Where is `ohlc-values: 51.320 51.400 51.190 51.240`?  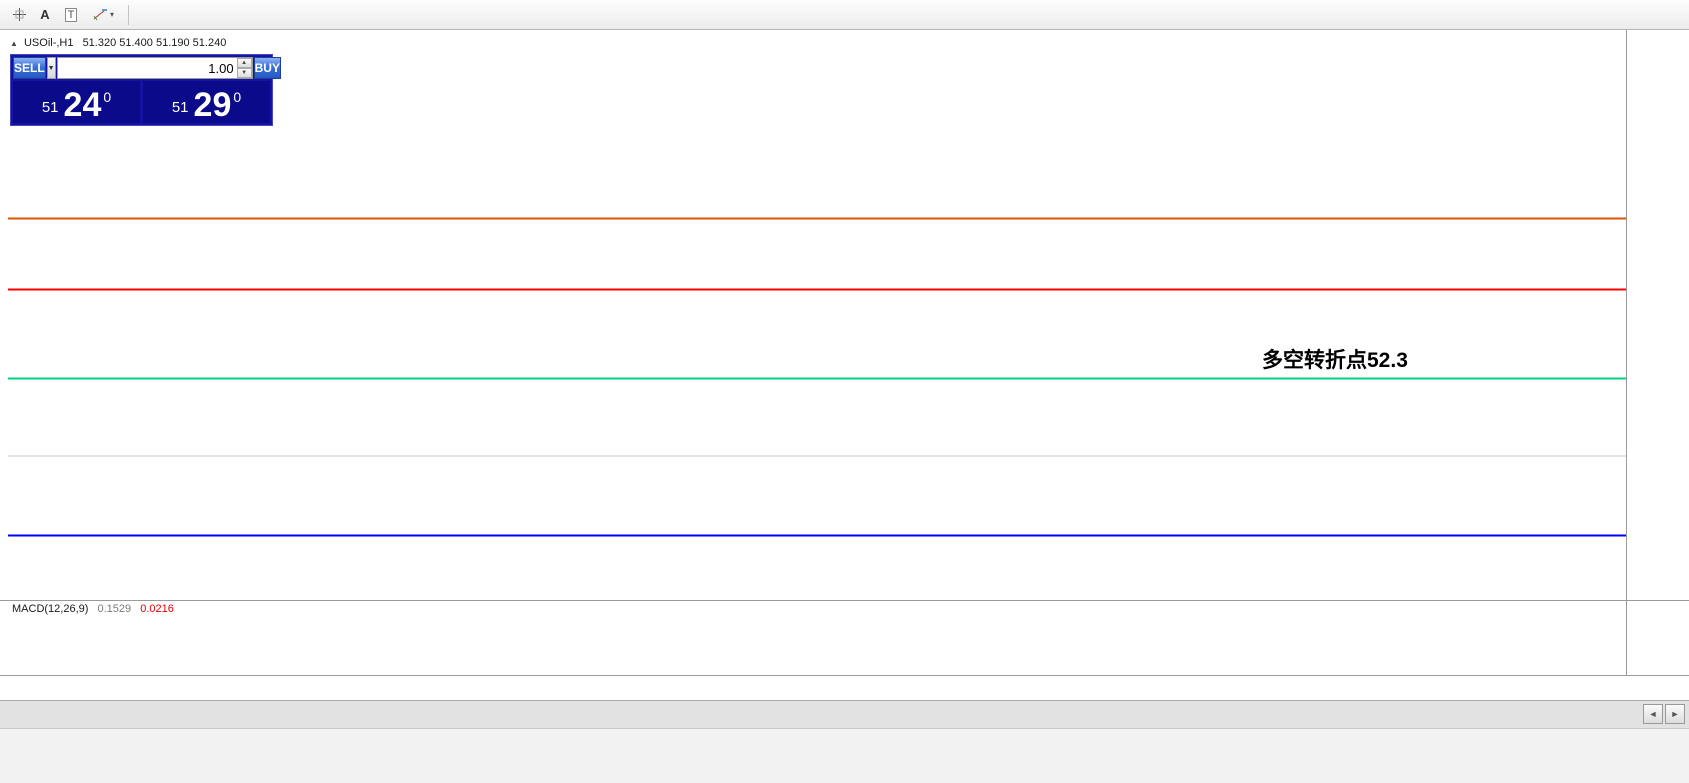
ohlc-values: 51.320 51.400 51.190 51.240 is located at coordinates (154, 43).